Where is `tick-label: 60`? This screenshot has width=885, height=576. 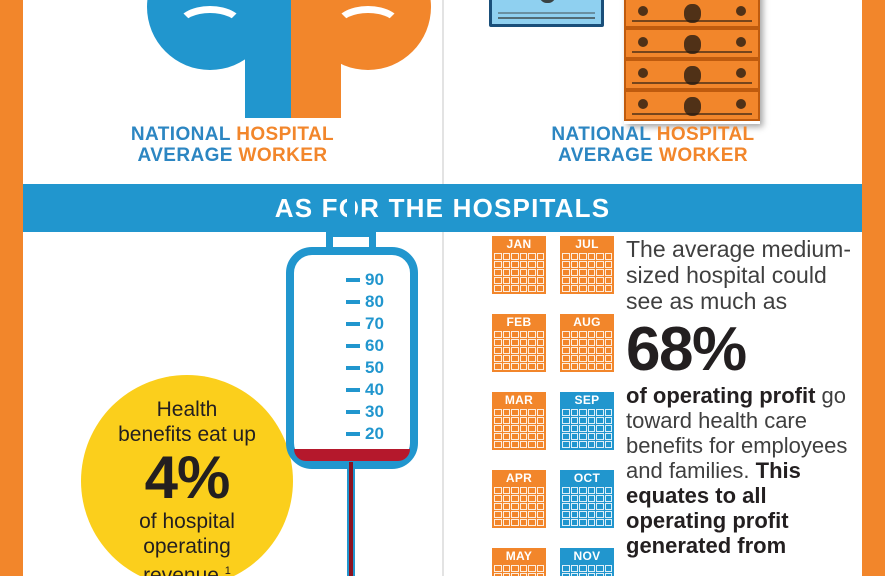 tick-label: 60 is located at coordinates (374, 345).